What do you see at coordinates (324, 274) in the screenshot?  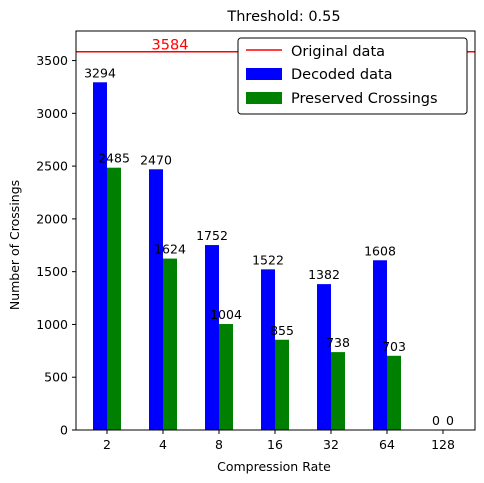 I see `bar-label-decoded-data-32: 1382` at bounding box center [324, 274].